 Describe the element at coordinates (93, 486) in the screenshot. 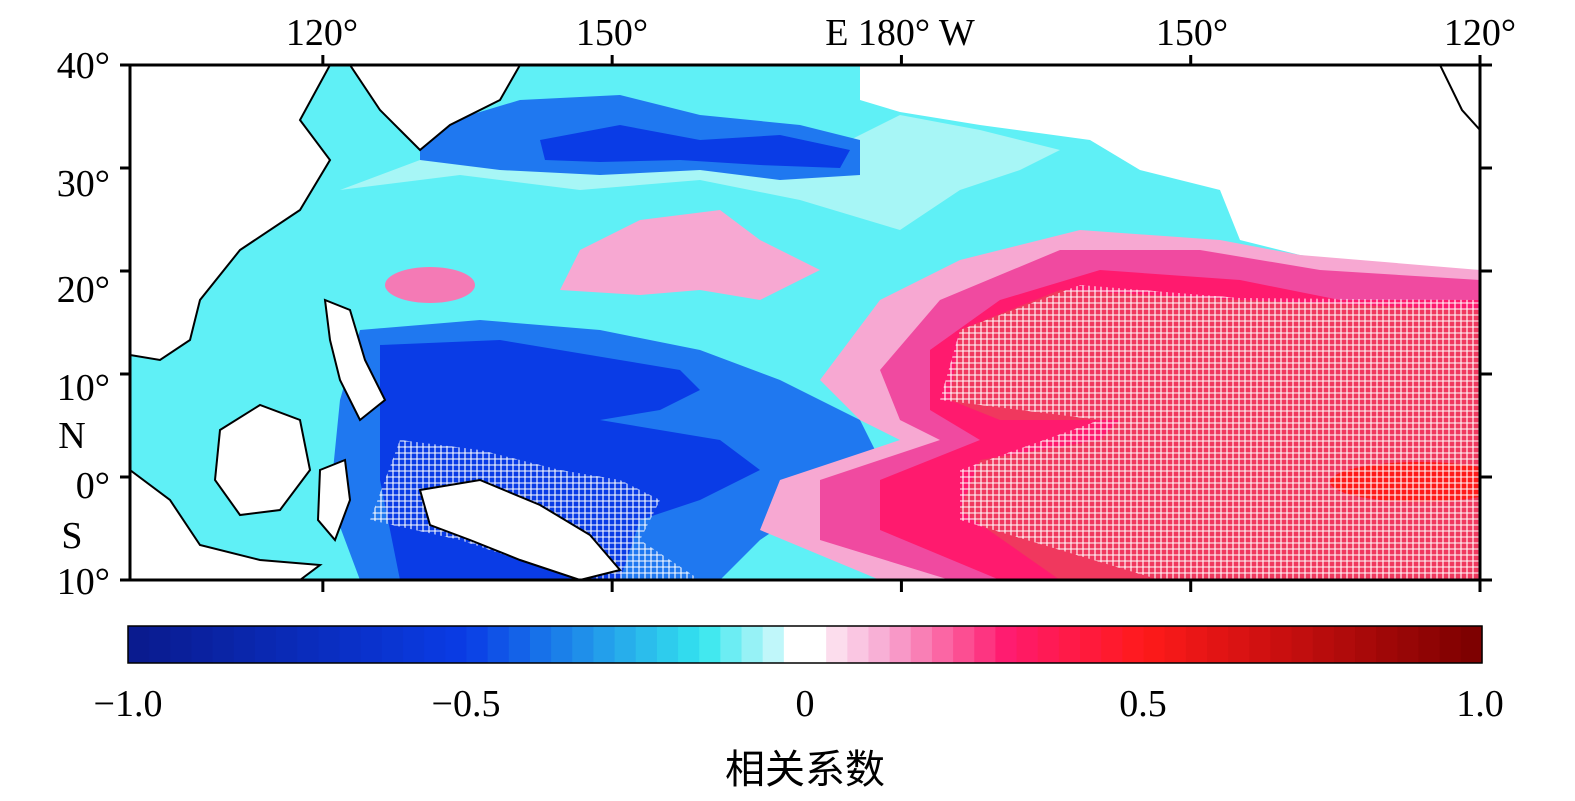

I see `lat-label-0: 0°` at that location.